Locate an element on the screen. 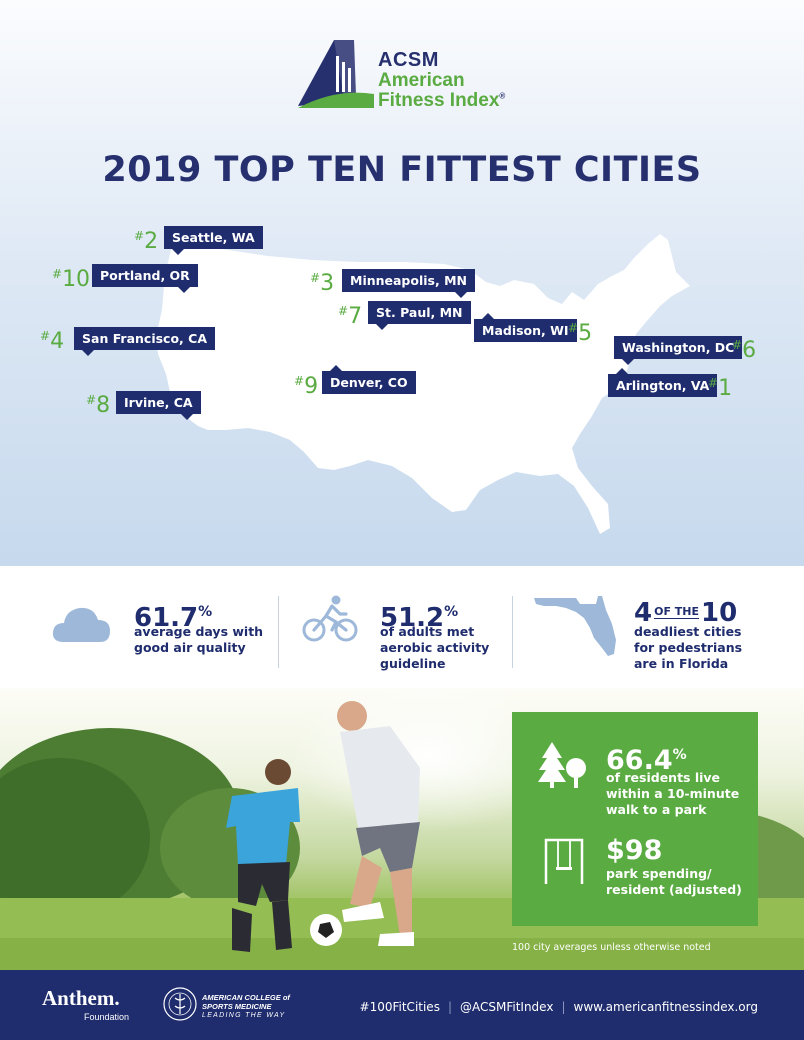 Image resolution: width=804 pixels, height=1040 pixels. aerobic-value: 51.2 is located at coordinates (412, 618).